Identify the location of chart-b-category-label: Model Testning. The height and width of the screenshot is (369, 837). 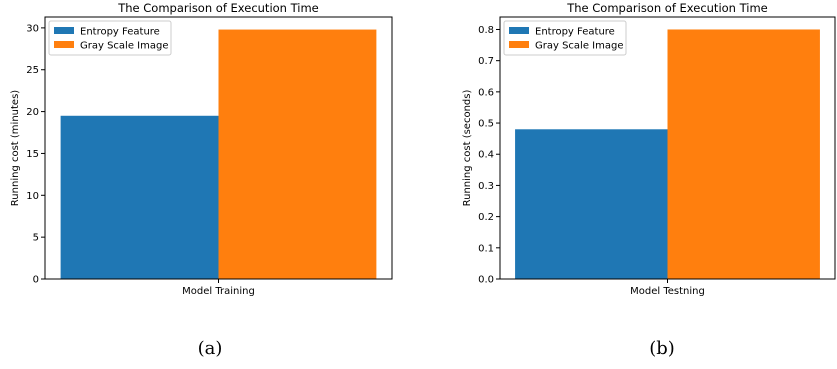
(667, 291).